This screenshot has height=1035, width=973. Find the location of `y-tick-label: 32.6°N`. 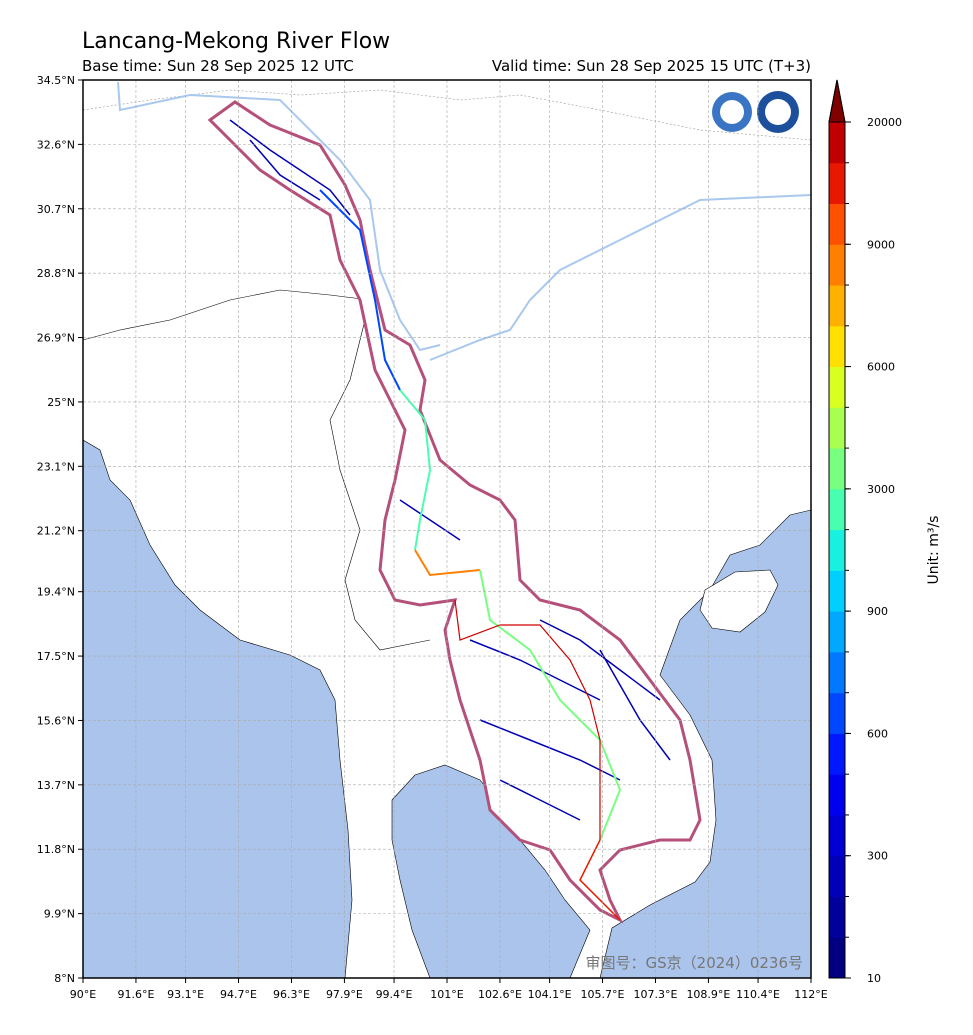

y-tick-label: 32.6°N is located at coordinates (56, 144).